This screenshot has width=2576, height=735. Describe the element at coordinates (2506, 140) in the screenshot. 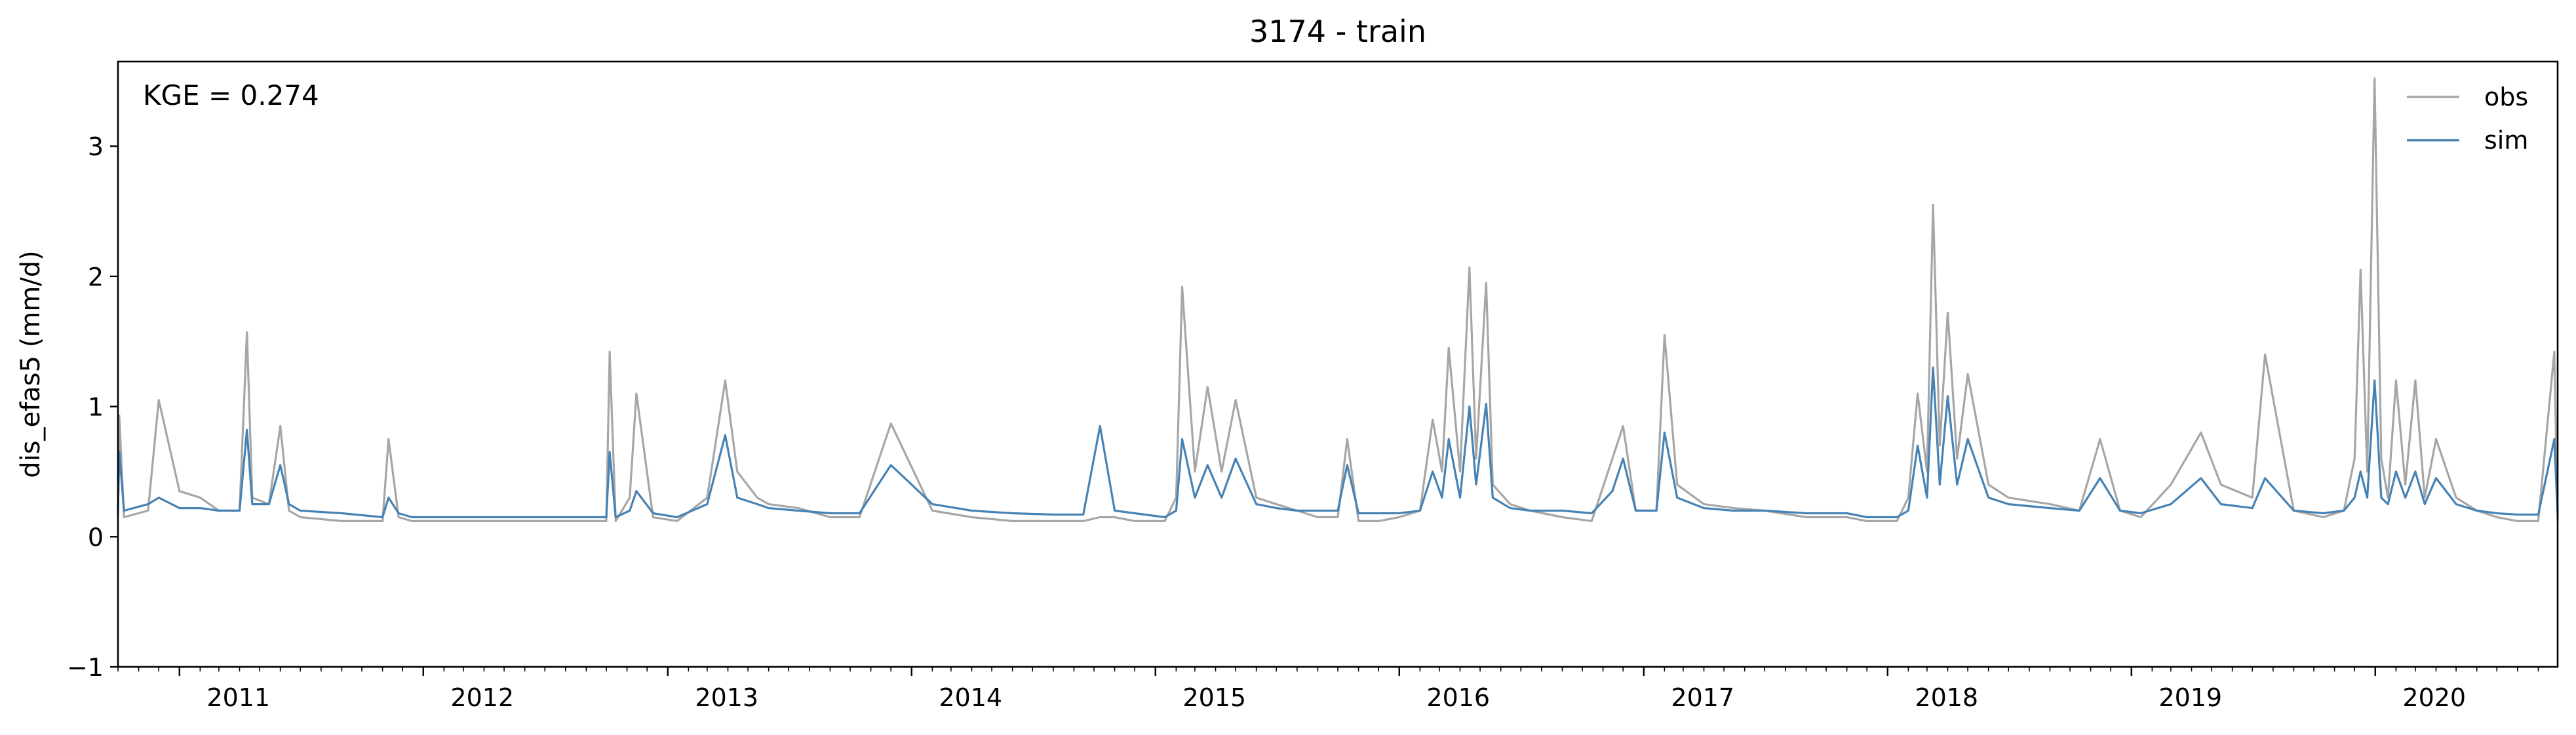

I see `legend-label-sim: sim` at that location.